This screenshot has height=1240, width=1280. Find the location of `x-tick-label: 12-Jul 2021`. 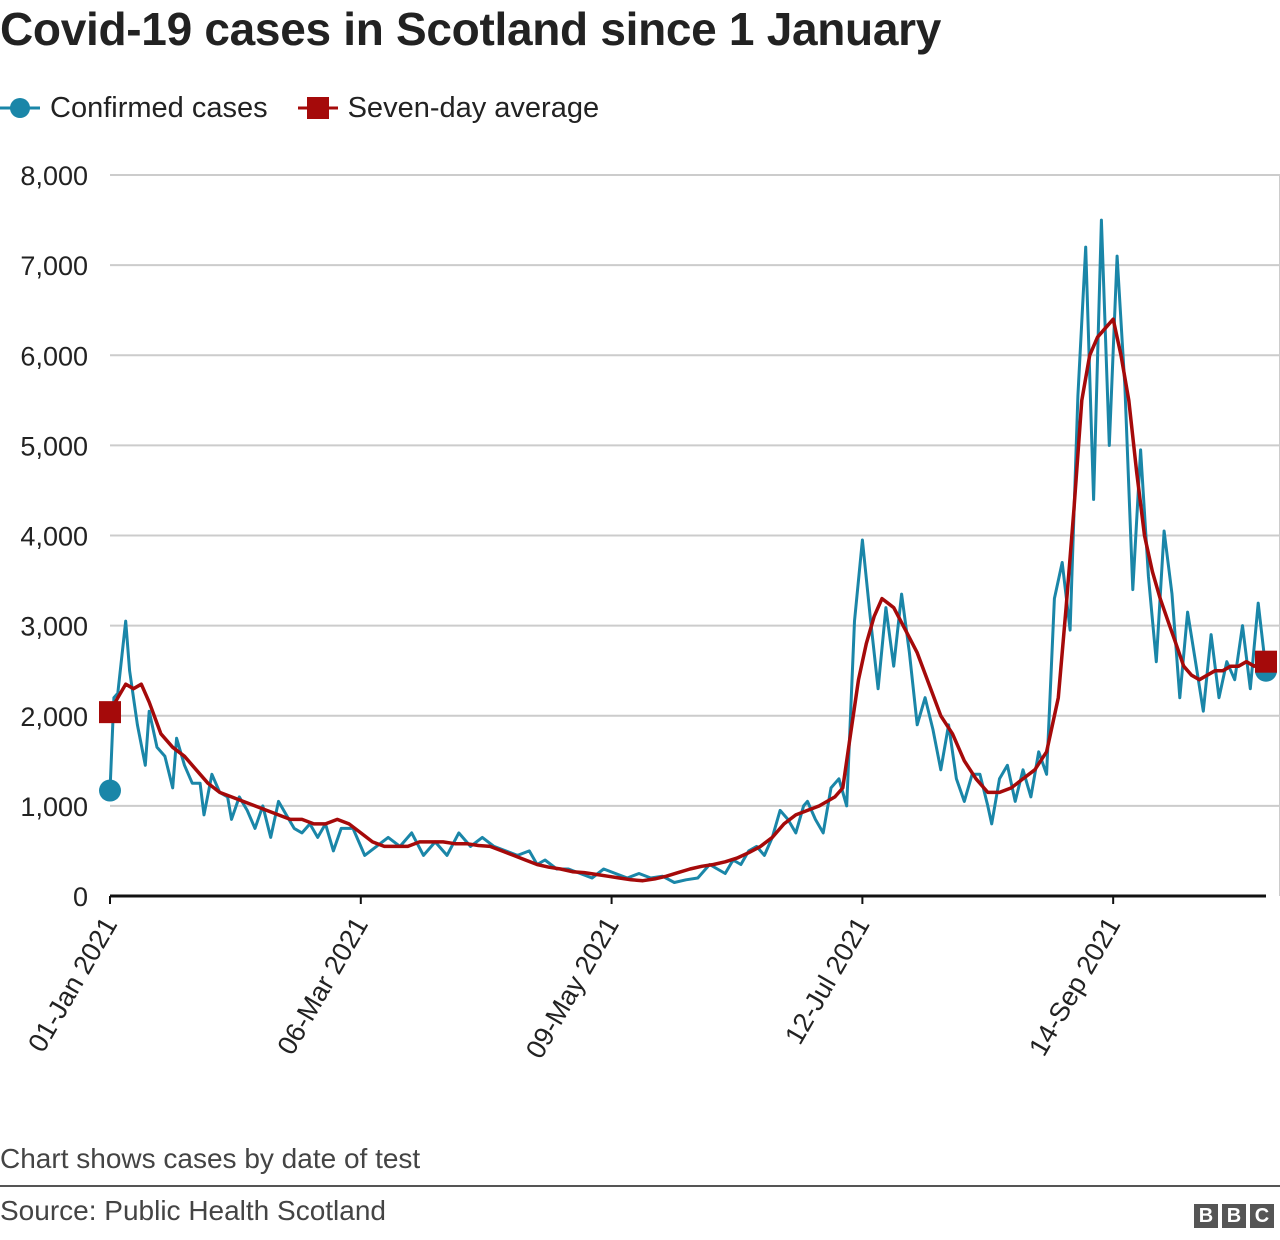

x-tick-label: 12-Jul 2021 is located at coordinates (827, 980).